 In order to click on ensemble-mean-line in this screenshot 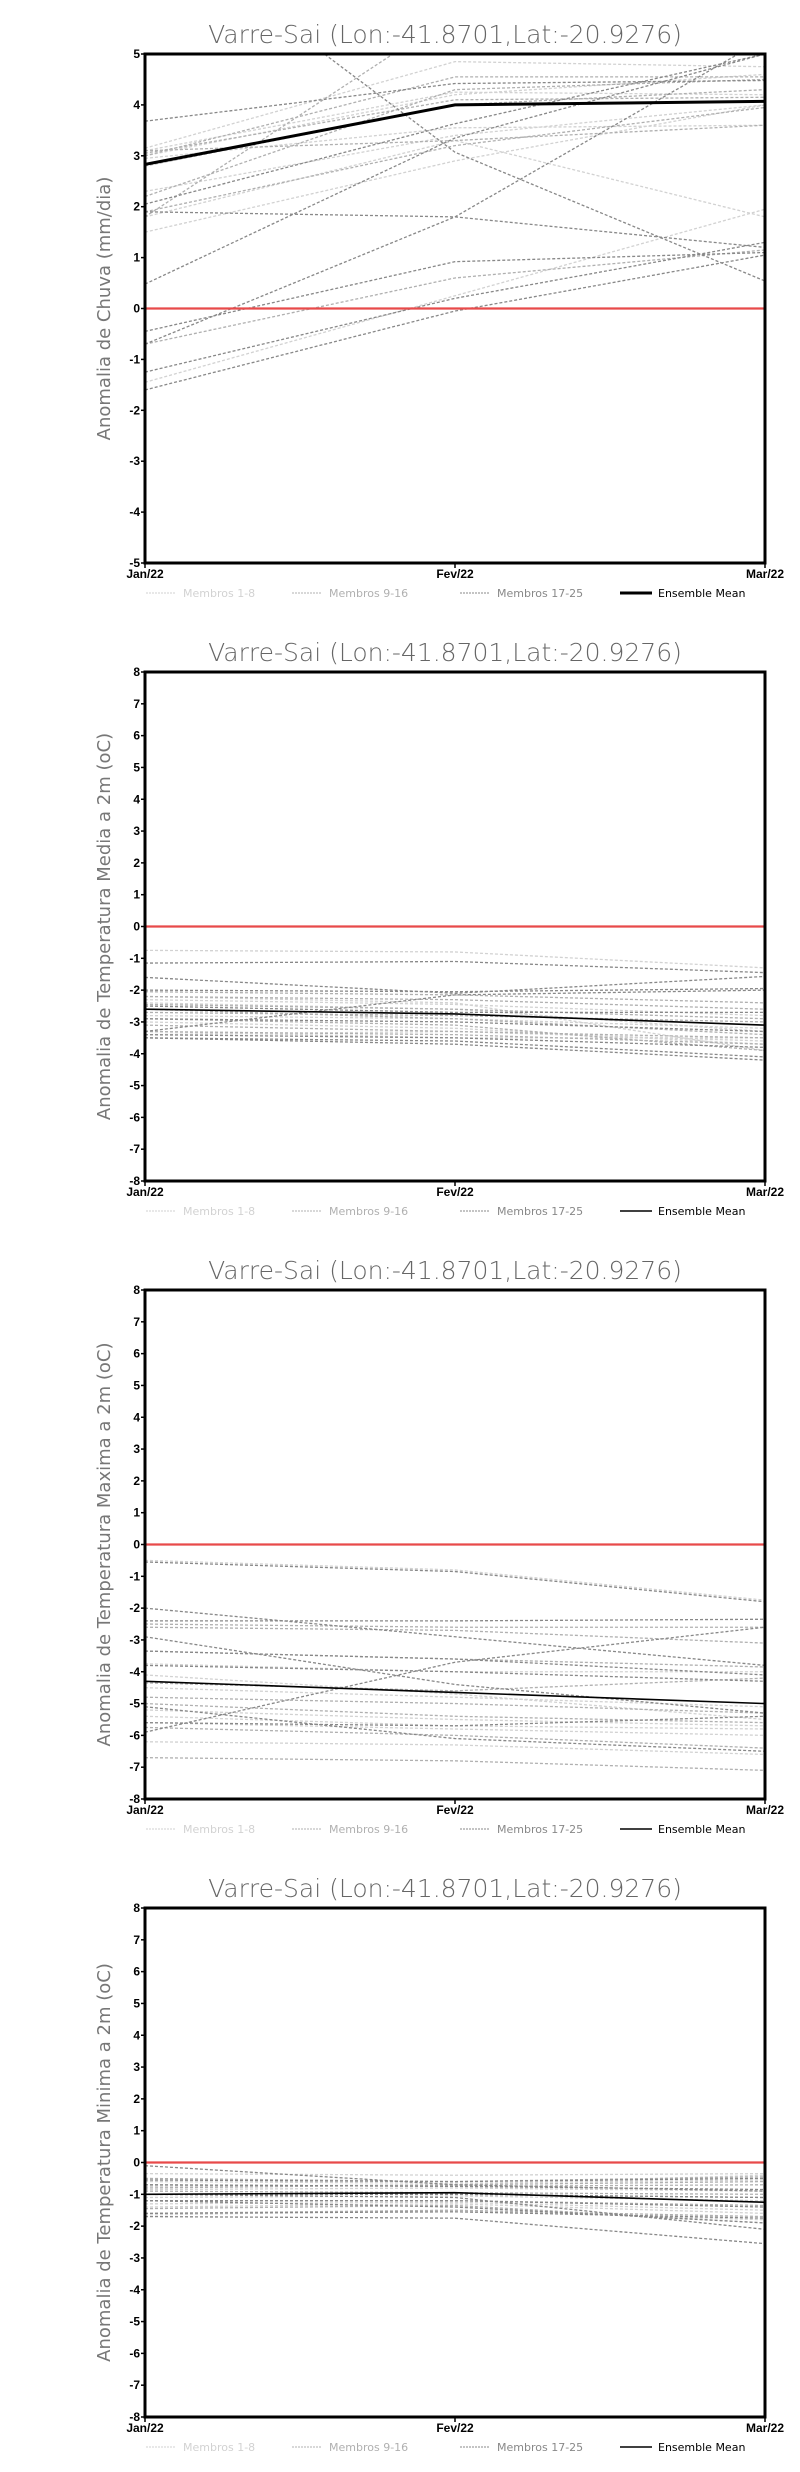, I will do `click(455, 2197)`.